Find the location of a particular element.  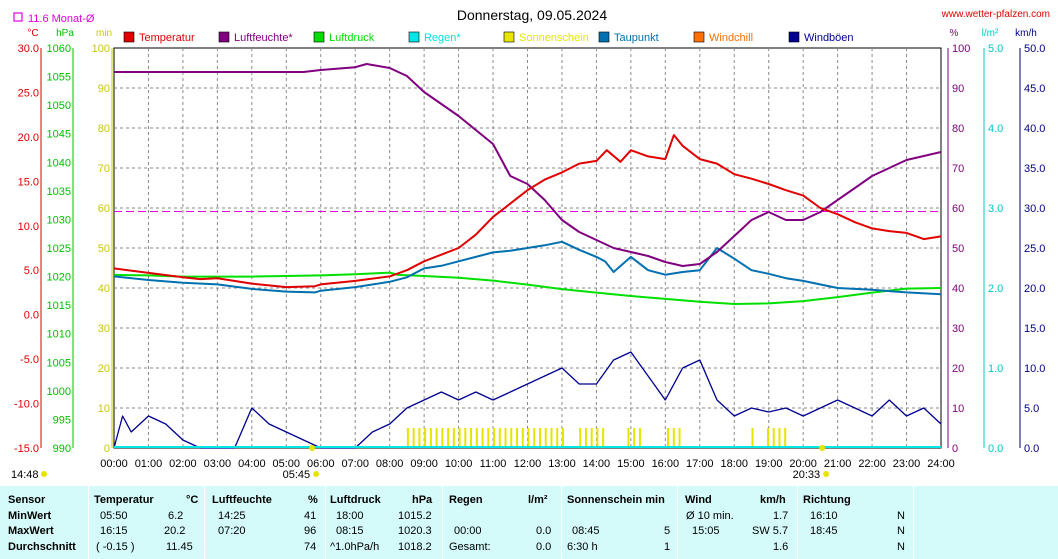

pressure-axis-tick-label: 1055 is located at coordinates (59, 78).